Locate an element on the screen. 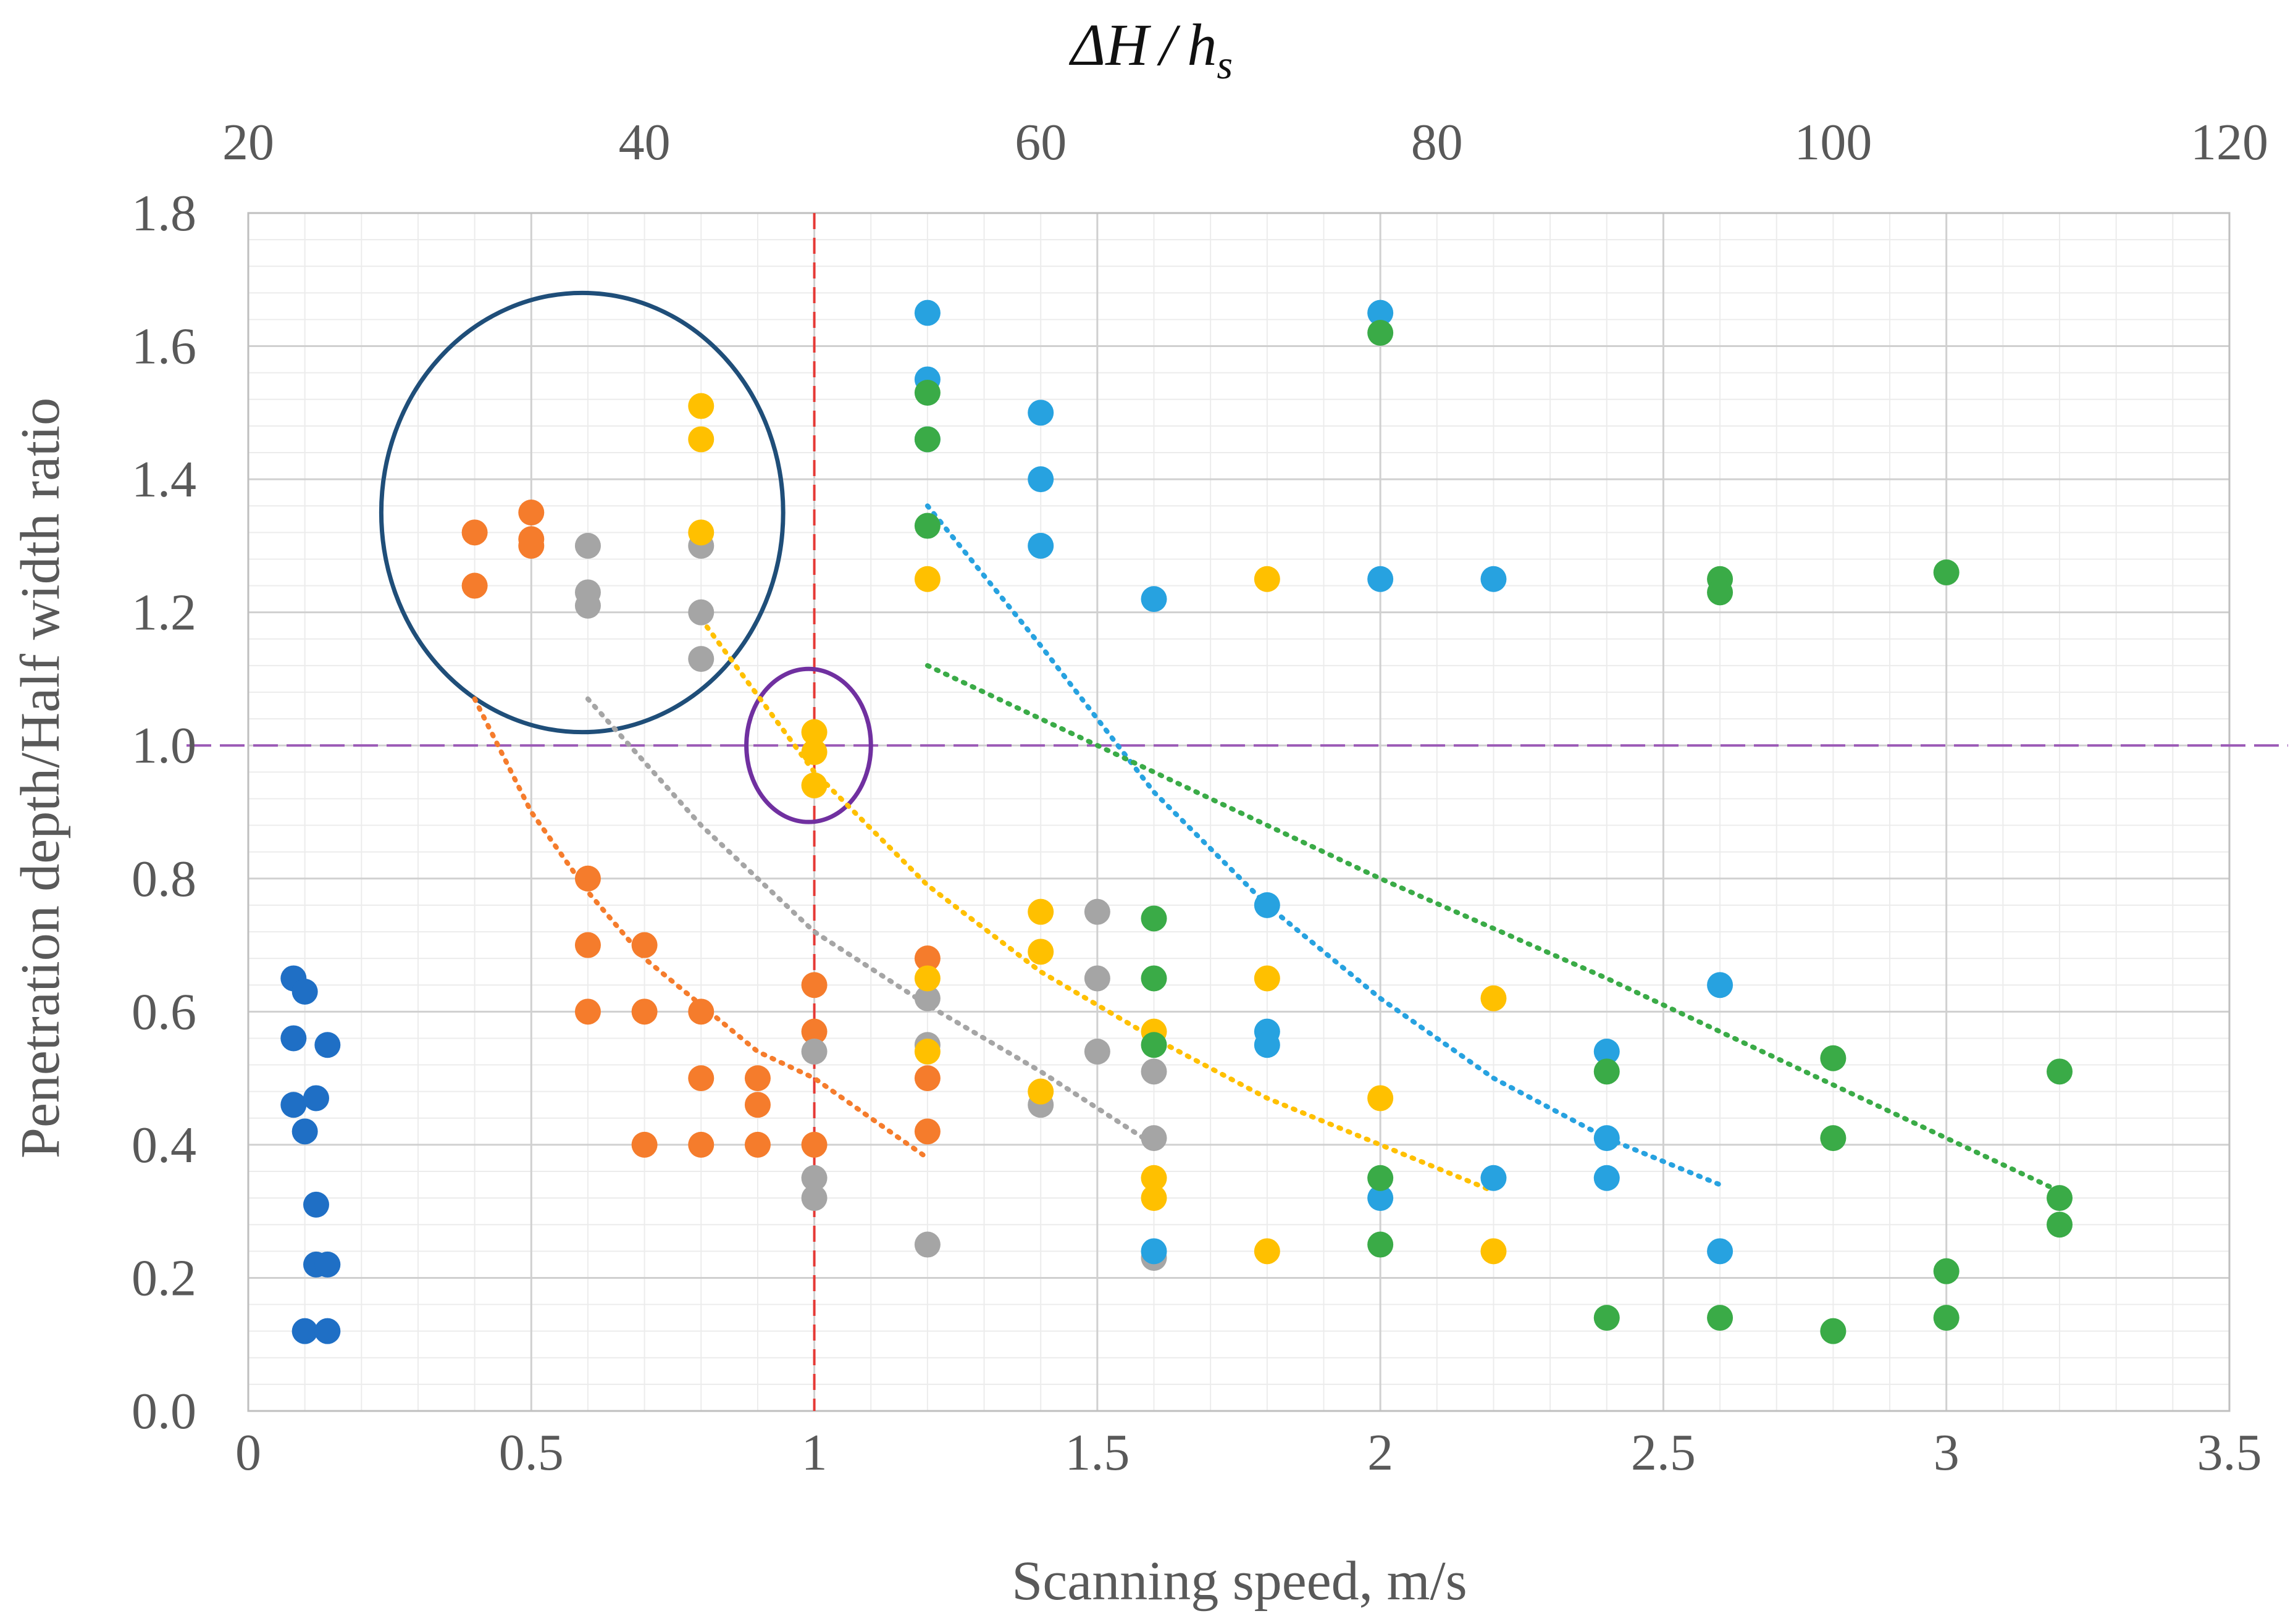 Image resolution: width=2293 pixels, height=1624 pixels. x-tick-label: 1 is located at coordinates (815, 1452).